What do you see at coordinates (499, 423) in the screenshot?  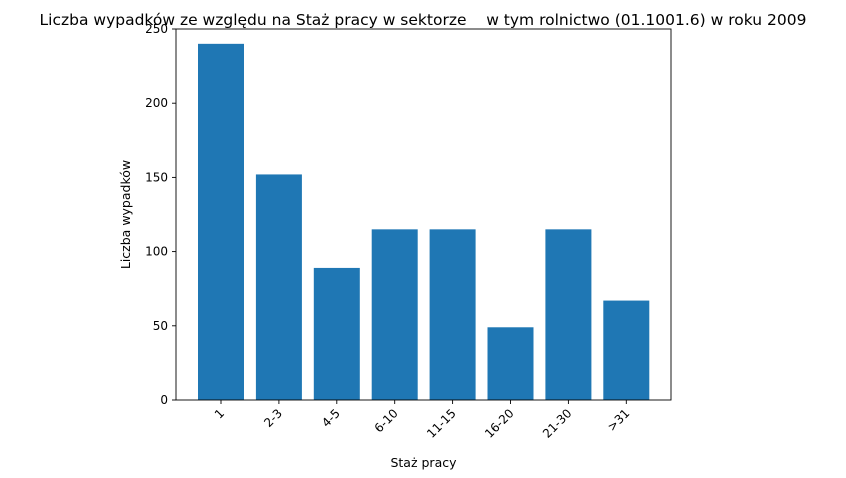 I see `x-tick-label: 16-20` at bounding box center [499, 423].